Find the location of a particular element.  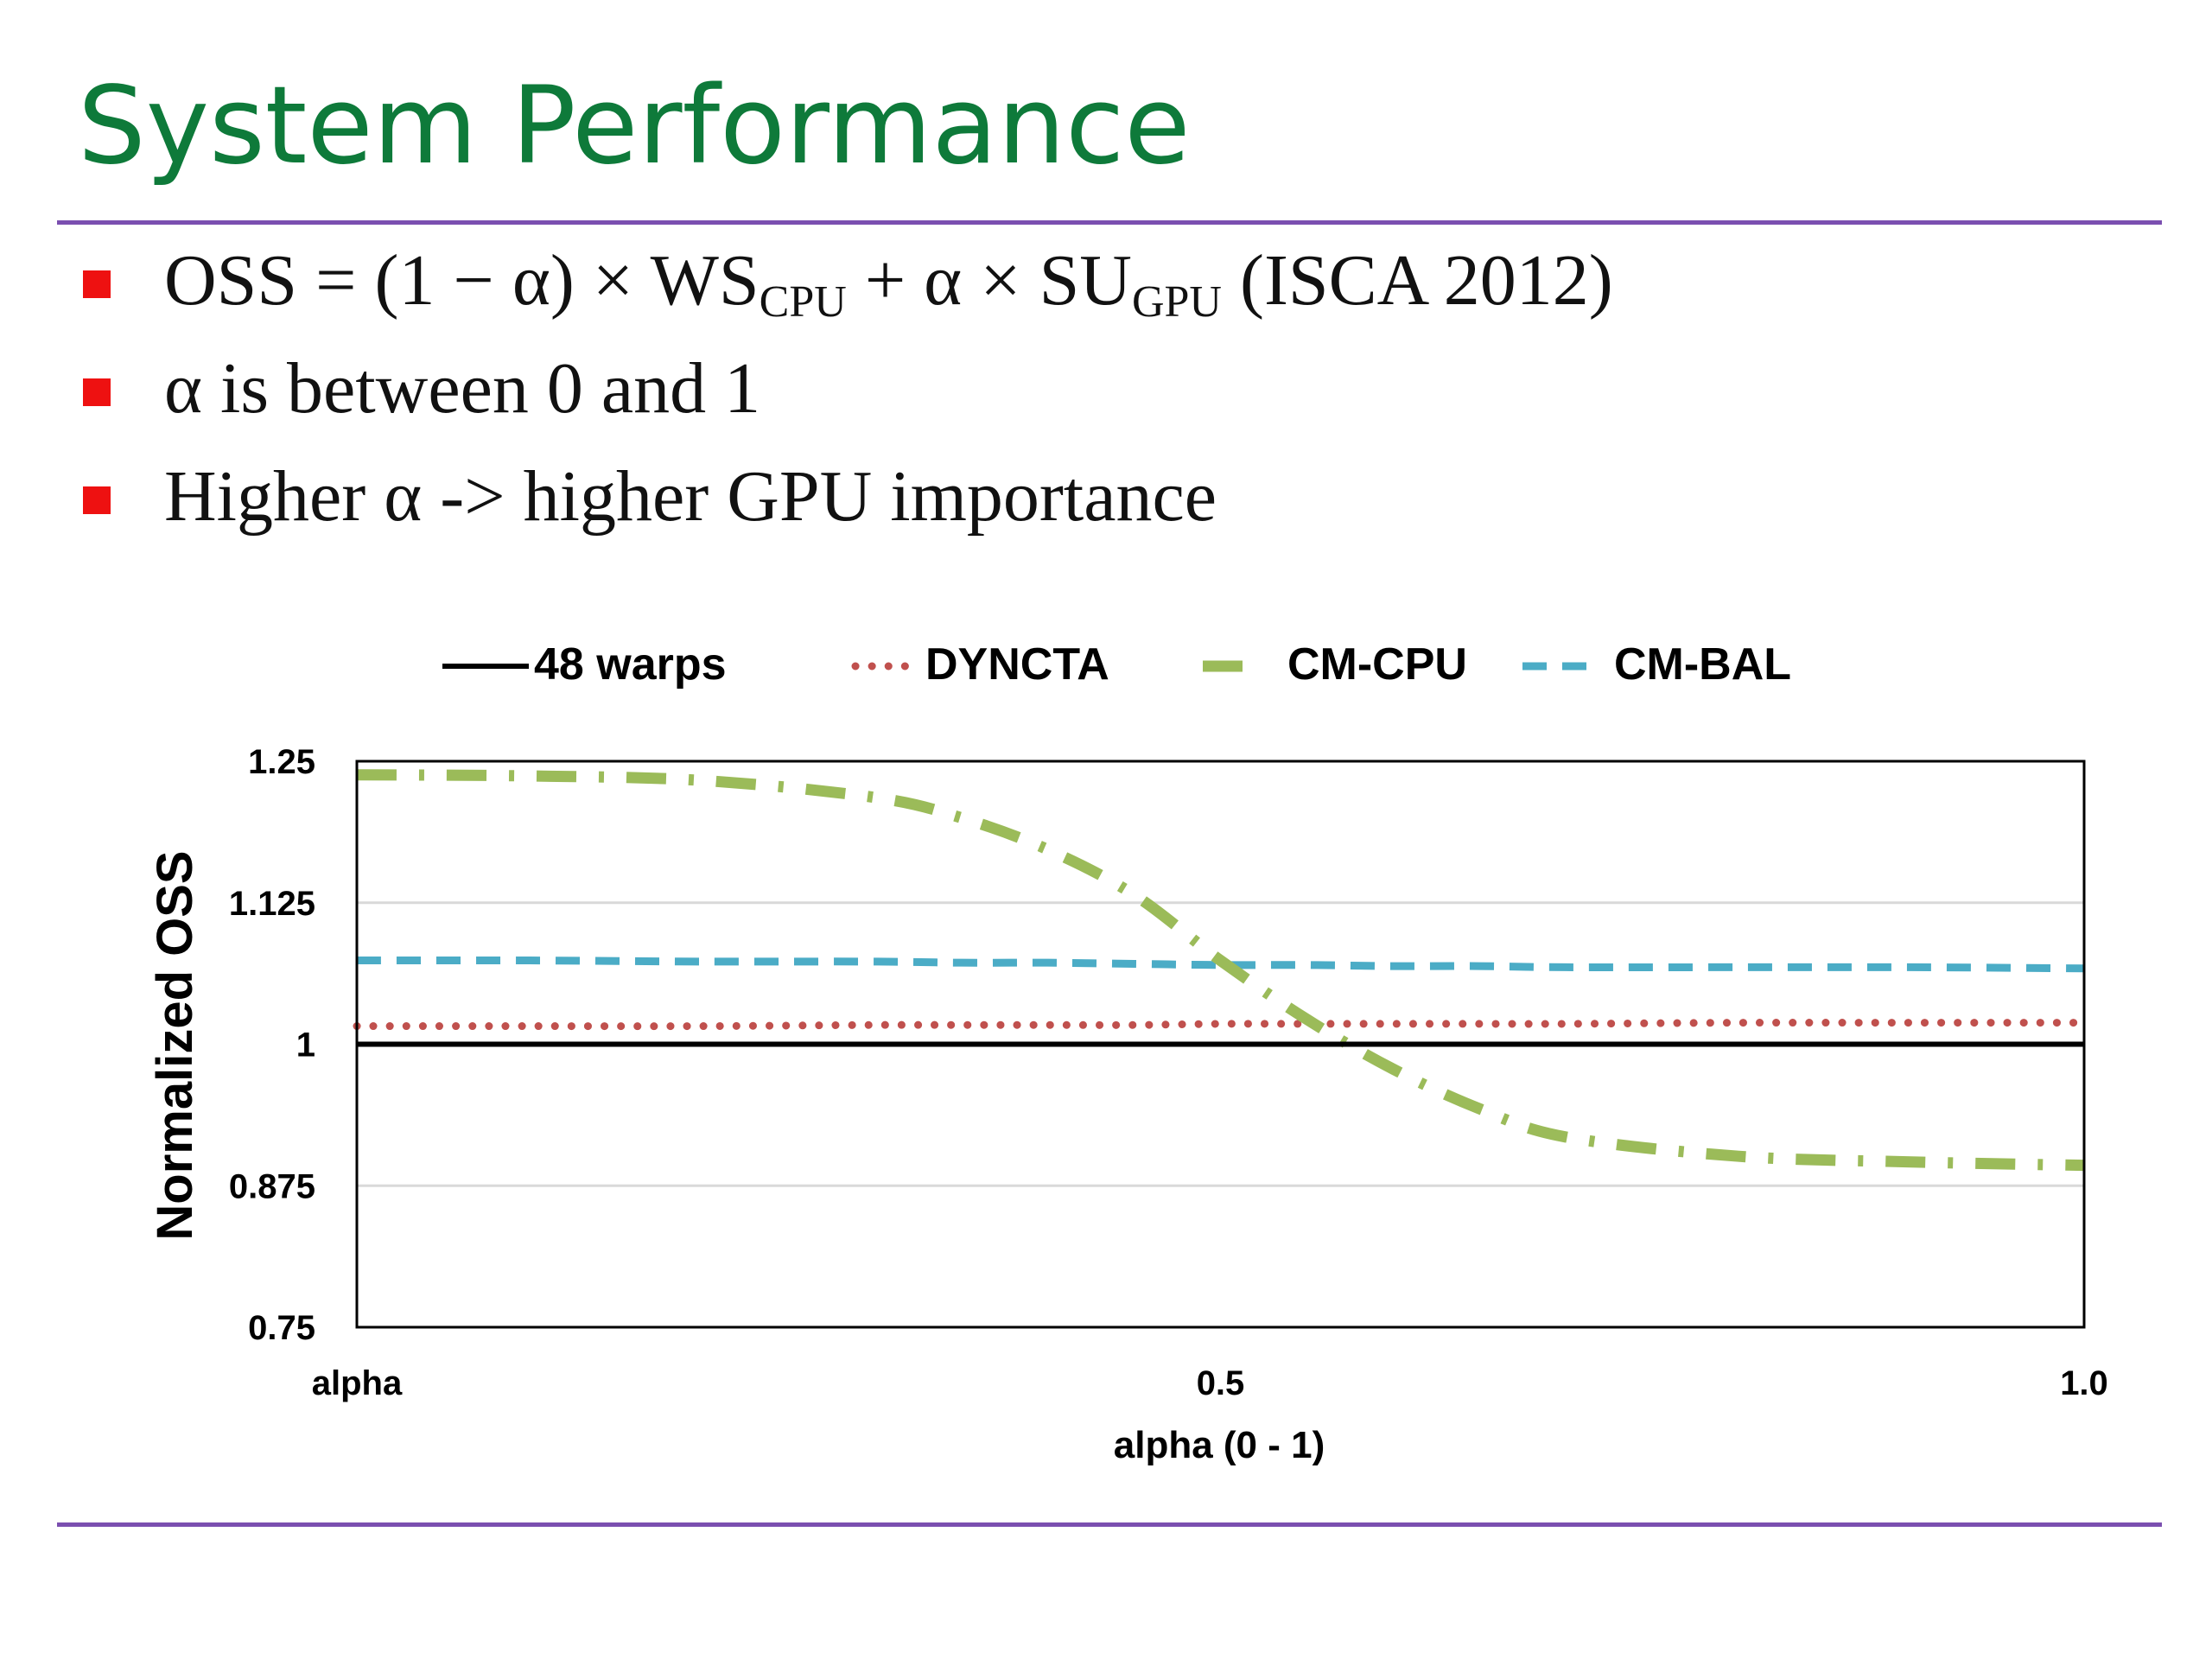

title-divider is located at coordinates (1109, 222).